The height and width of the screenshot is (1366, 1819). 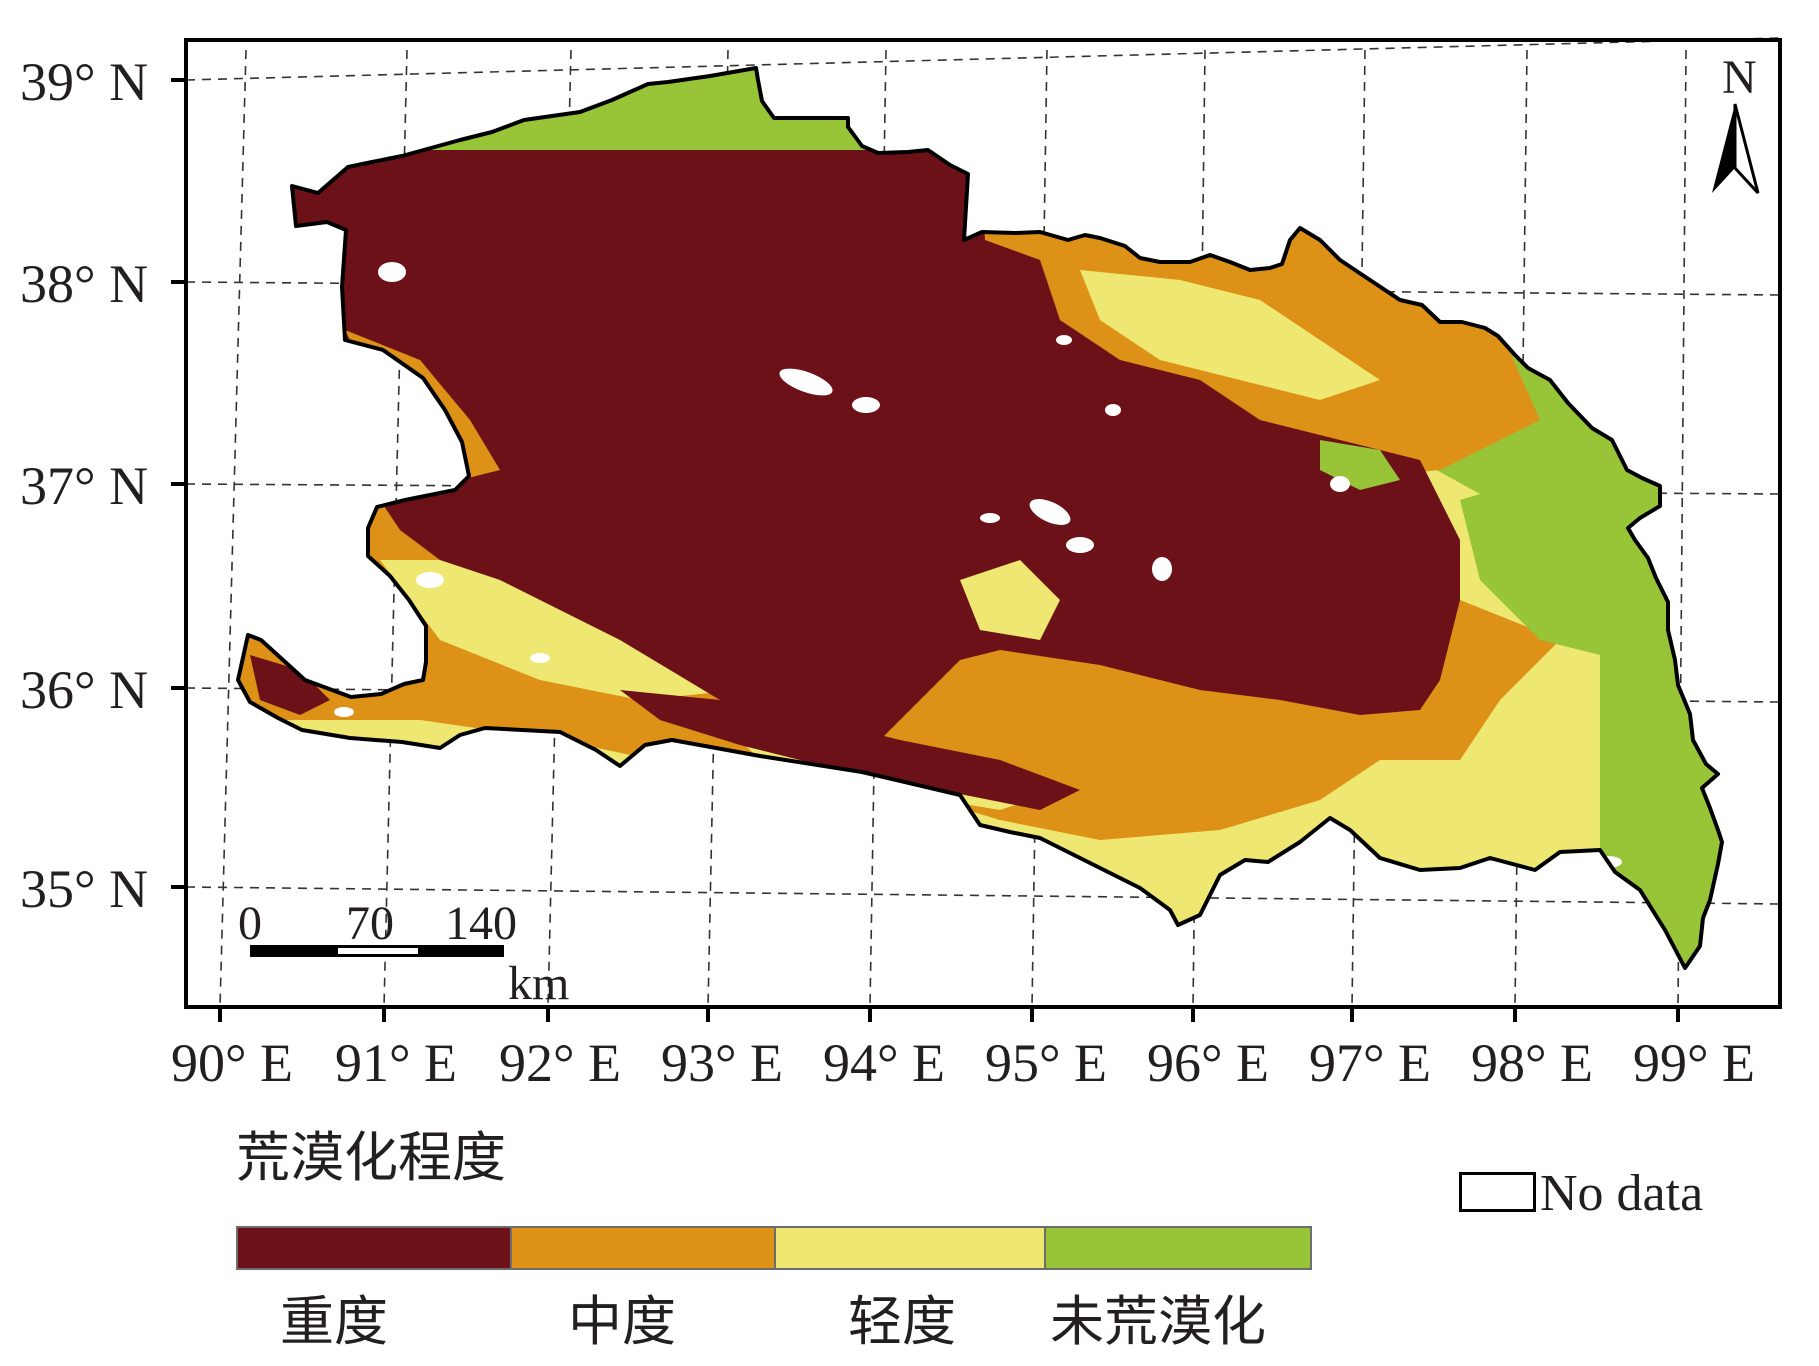 I want to click on light-band-lower, so click(x=560, y=630).